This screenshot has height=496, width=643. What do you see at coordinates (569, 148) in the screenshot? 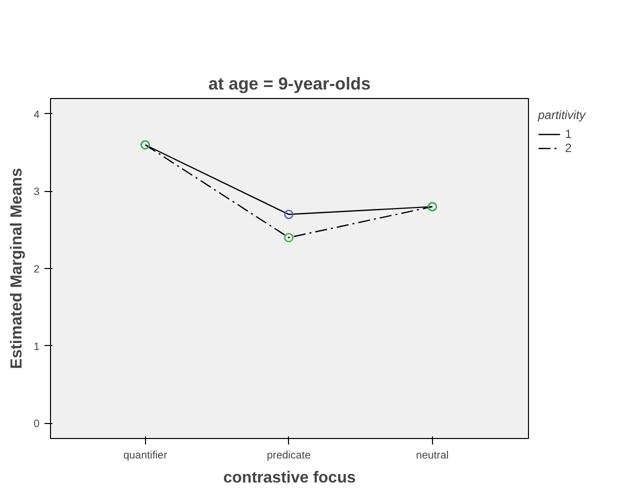
I see `legend-label: 2` at bounding box center [569, 148].